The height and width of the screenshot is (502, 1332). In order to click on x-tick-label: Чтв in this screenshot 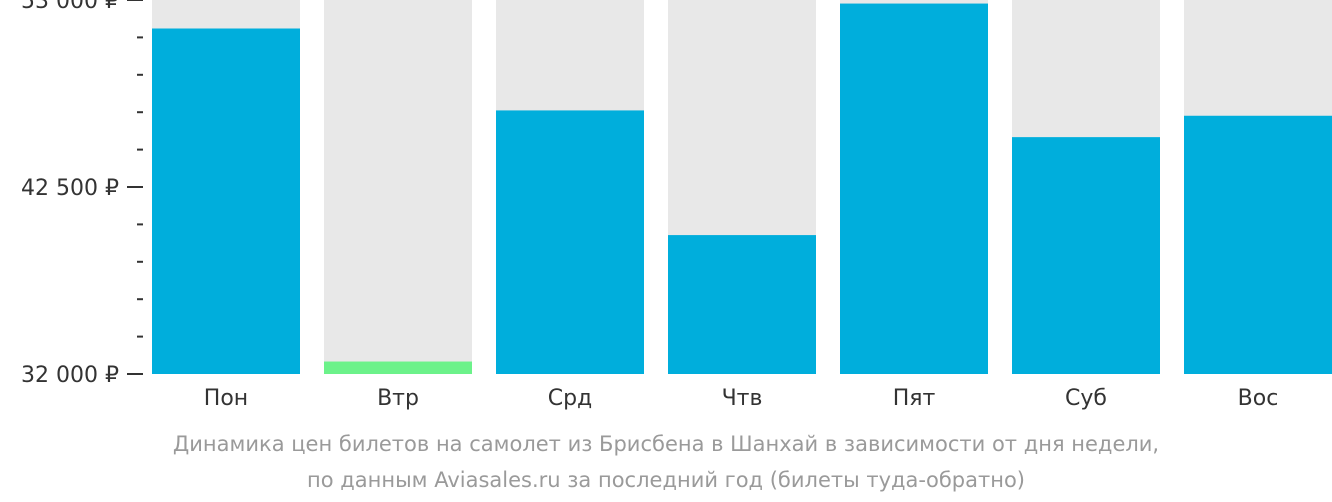, I will do `click(742, 398)`.